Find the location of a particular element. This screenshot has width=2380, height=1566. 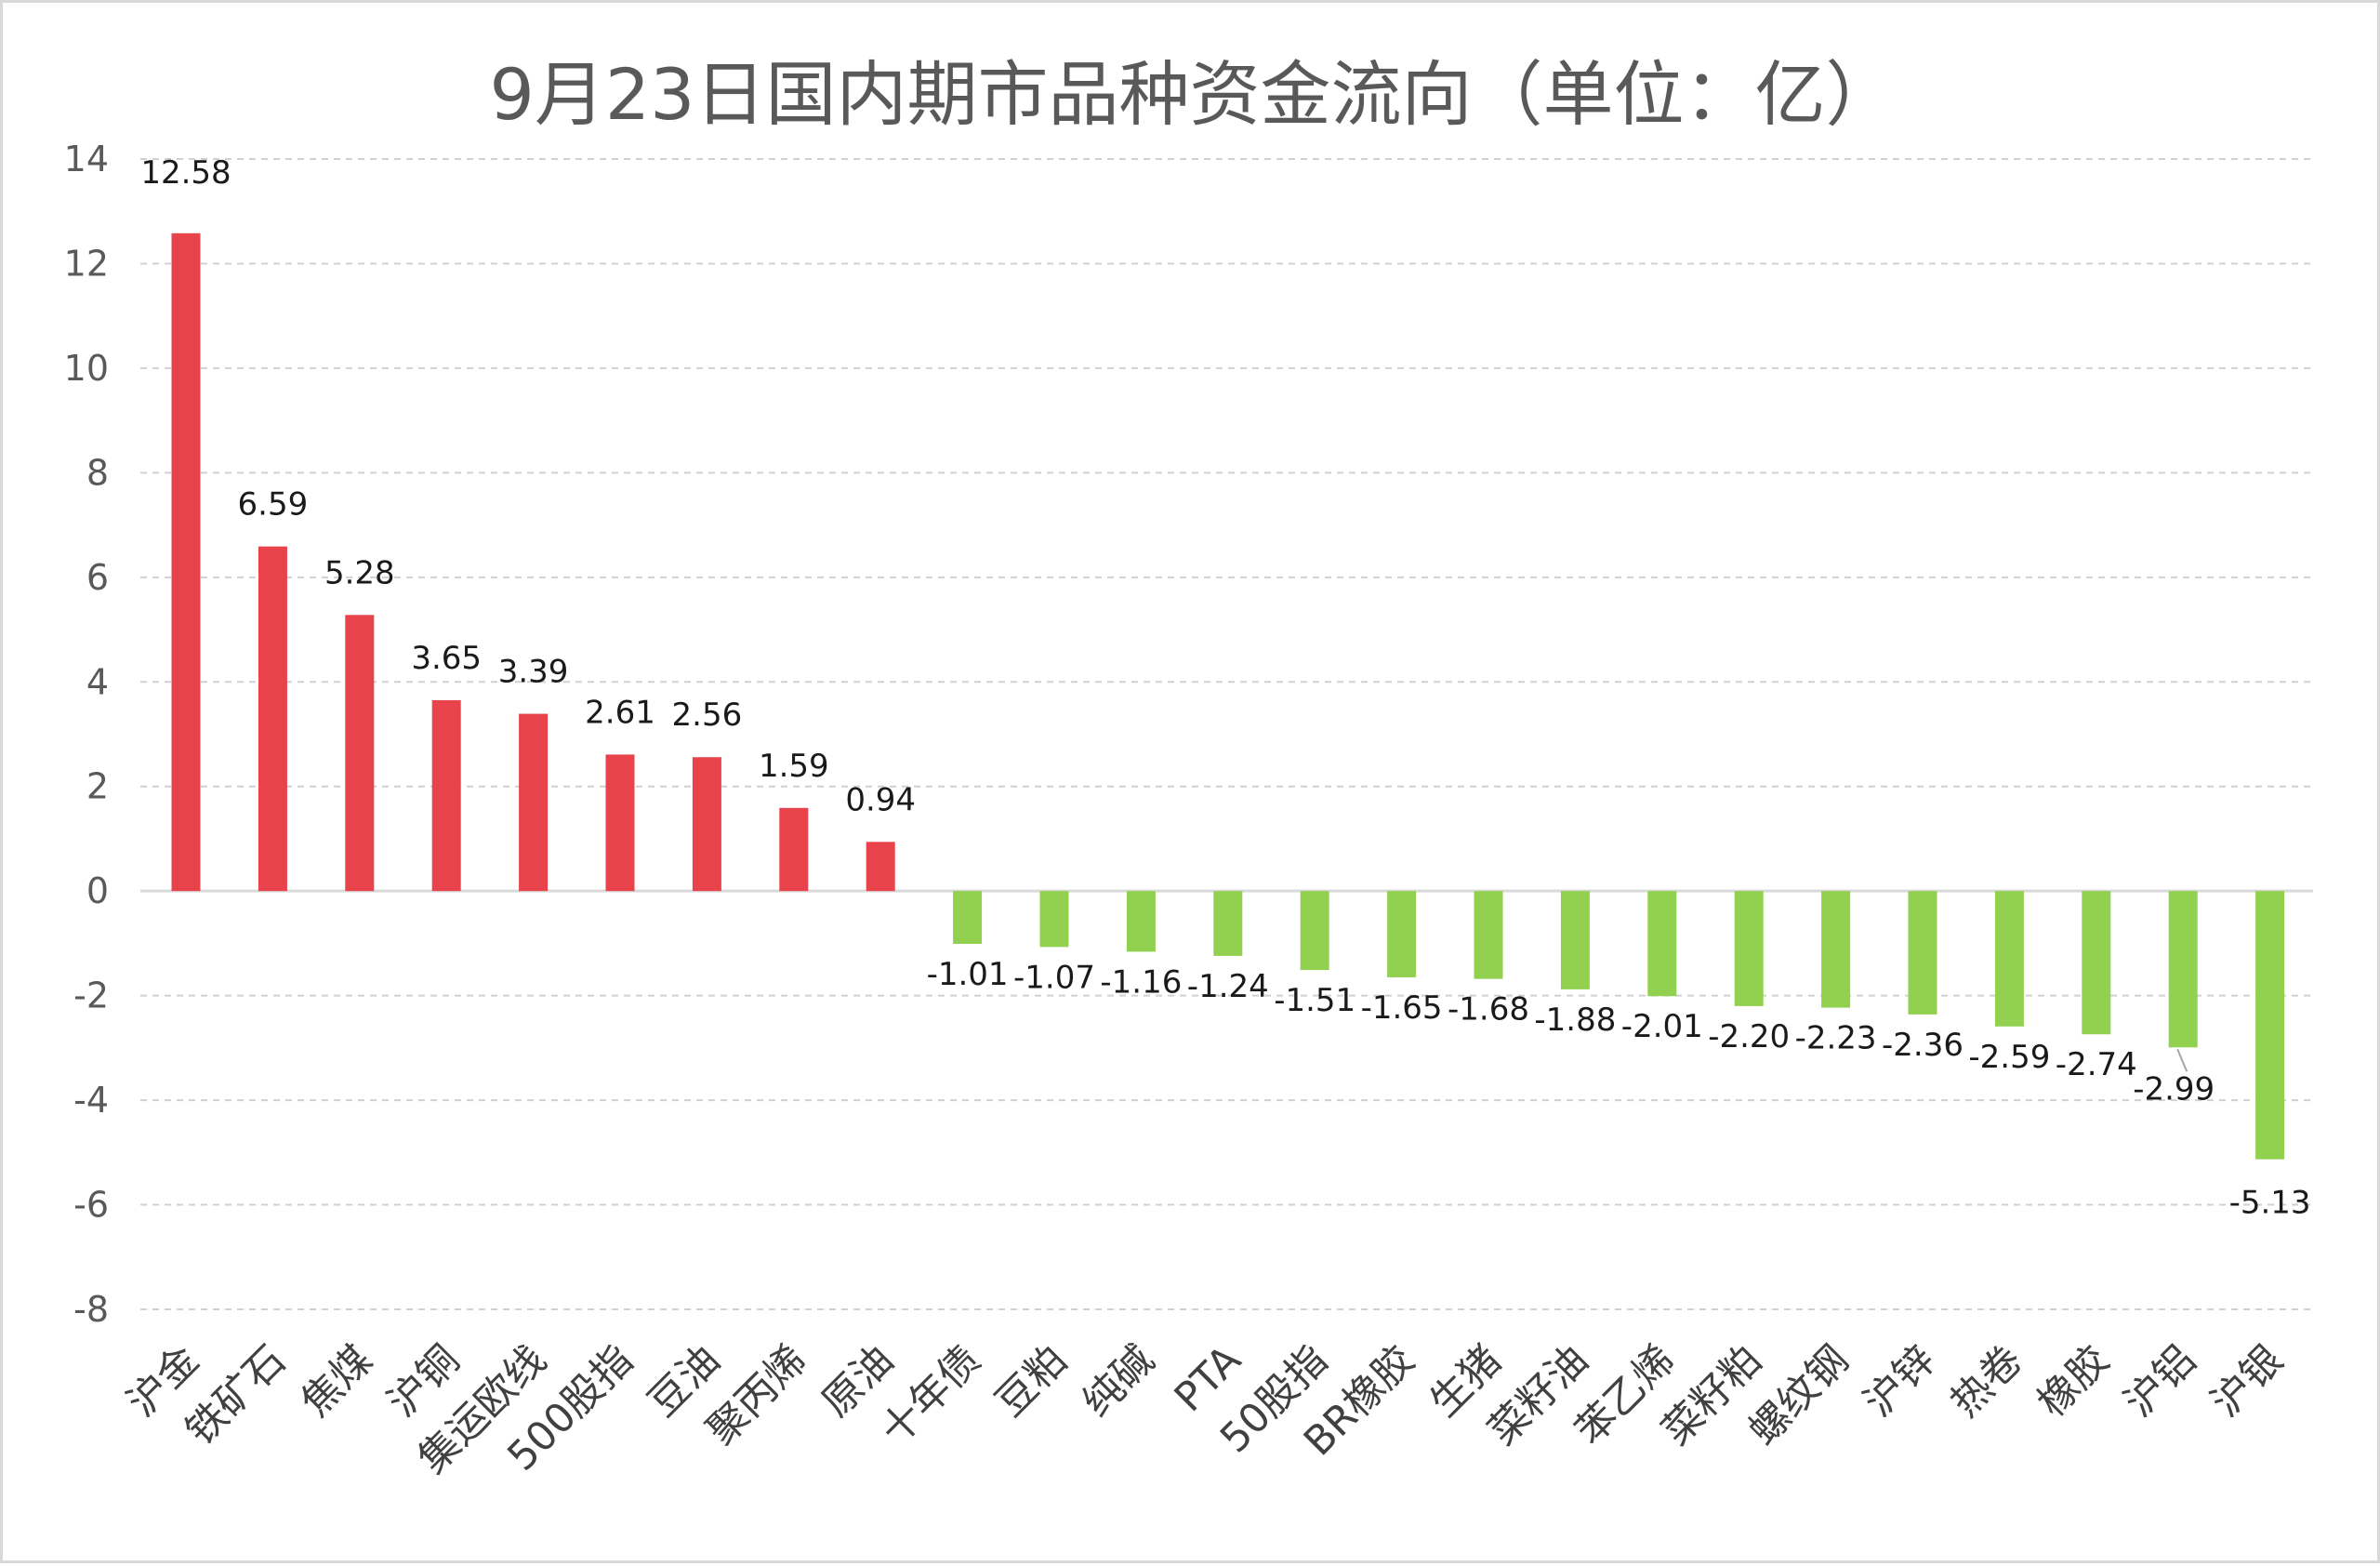

data-label: -2.74 is located at coordinates (2096, 1064).